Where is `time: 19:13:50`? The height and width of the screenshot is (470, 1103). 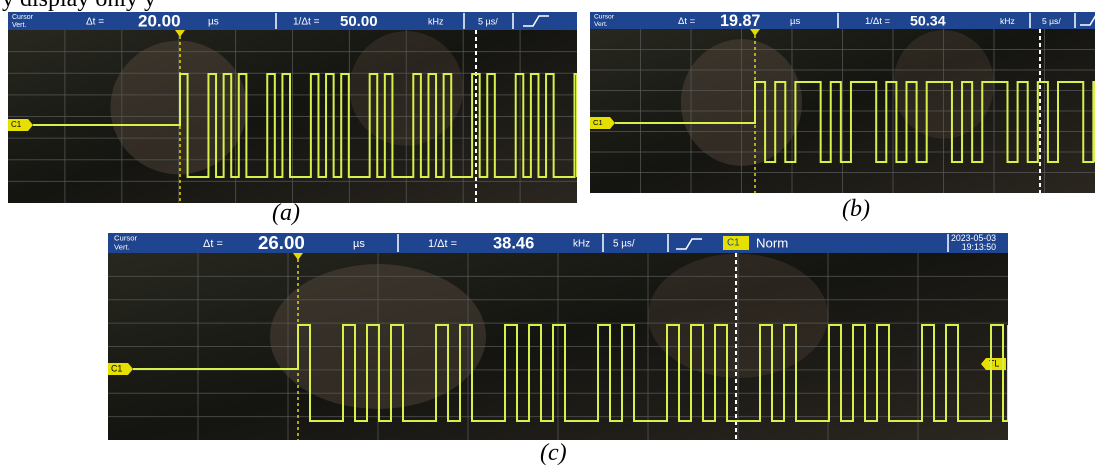 time: 19:13:50 is located at coordinates (979, 247).